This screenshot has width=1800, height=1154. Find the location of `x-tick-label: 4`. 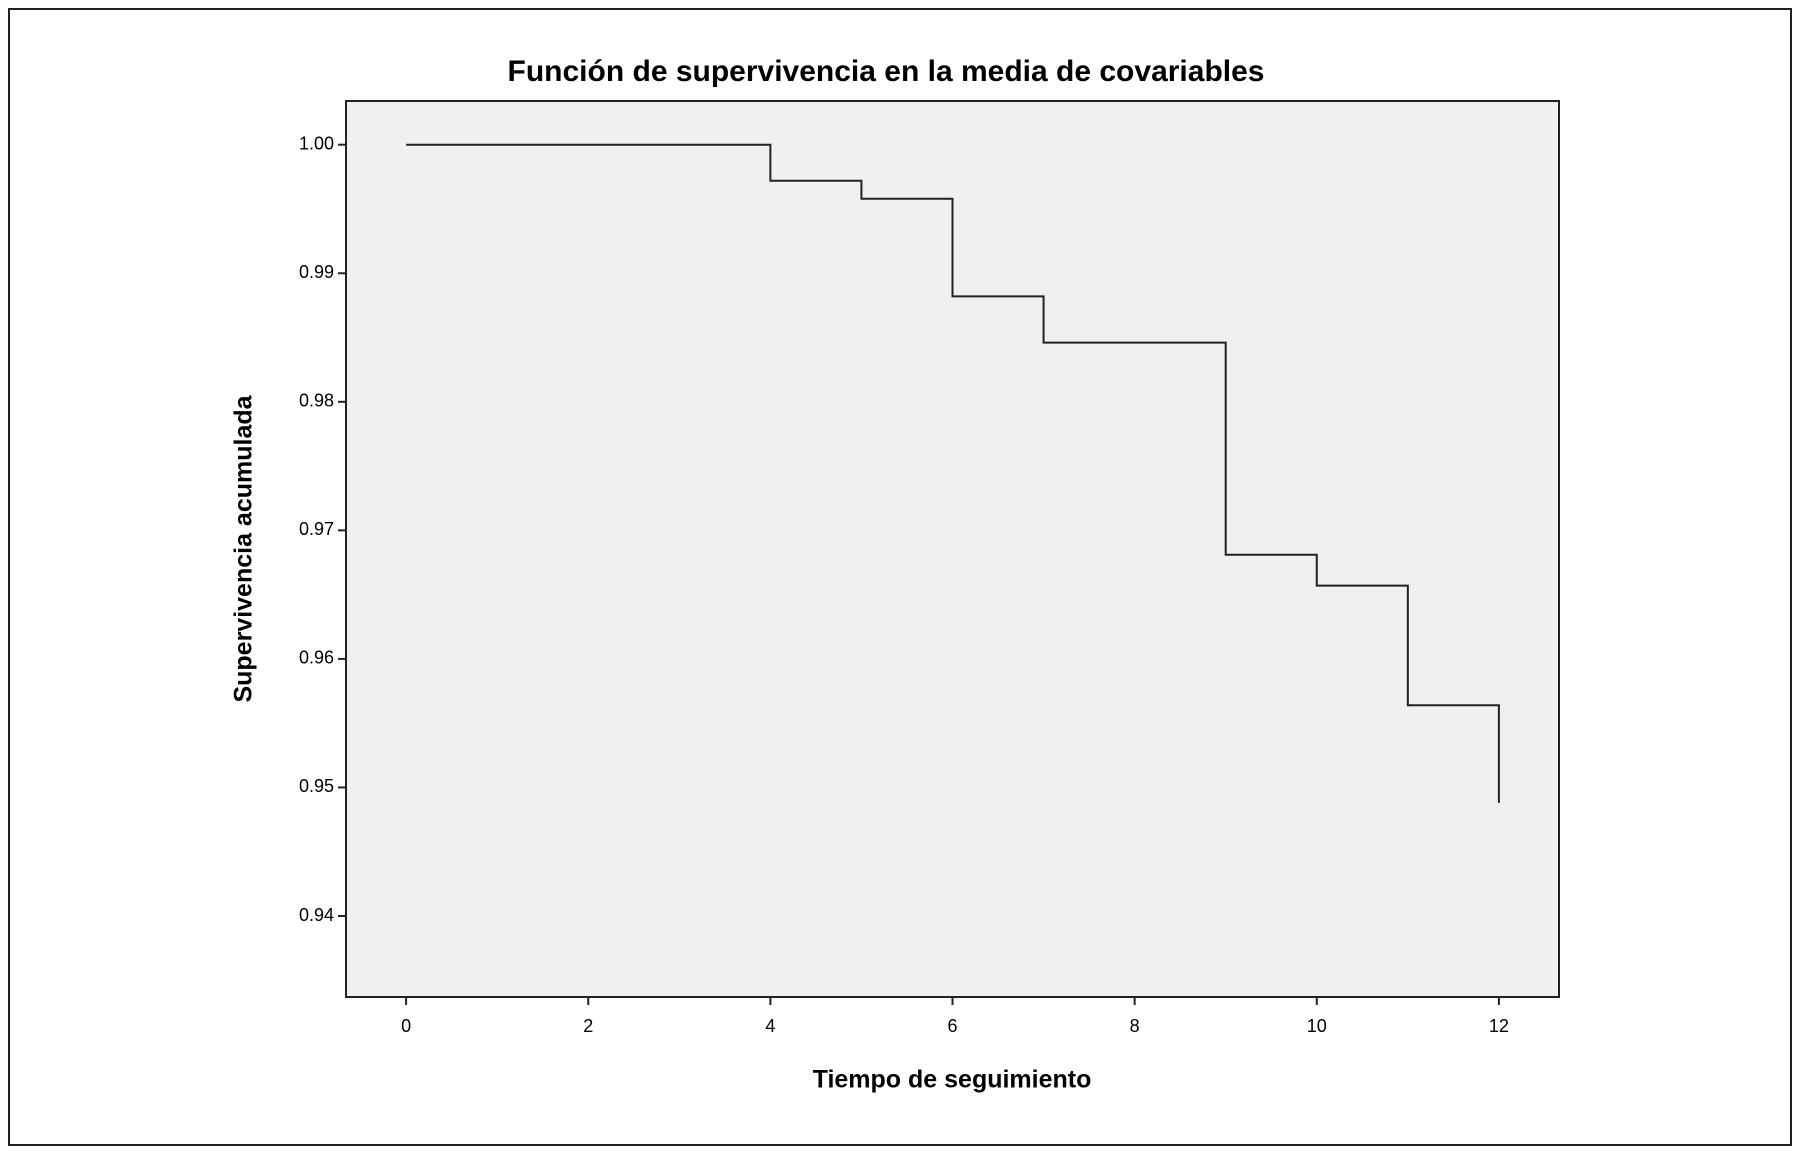

x-tick-label: 4 is located at coordinates (770, 1026).